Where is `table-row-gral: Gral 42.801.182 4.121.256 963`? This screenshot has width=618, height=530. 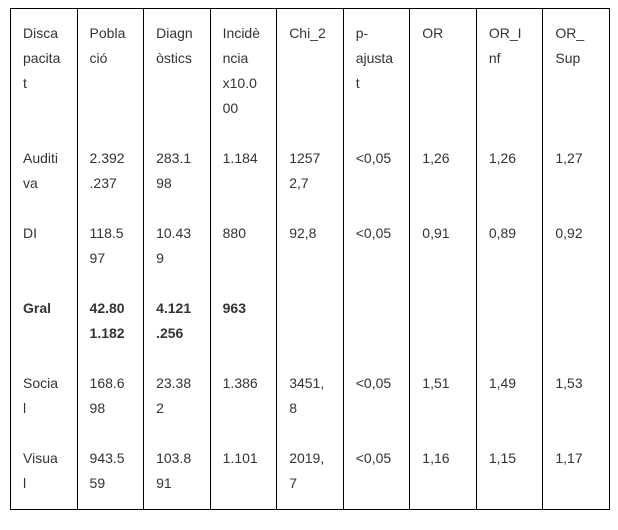
table-row-gral: Gral 42.801.182 4.121.256 963 is located at coordinates (310, 321).